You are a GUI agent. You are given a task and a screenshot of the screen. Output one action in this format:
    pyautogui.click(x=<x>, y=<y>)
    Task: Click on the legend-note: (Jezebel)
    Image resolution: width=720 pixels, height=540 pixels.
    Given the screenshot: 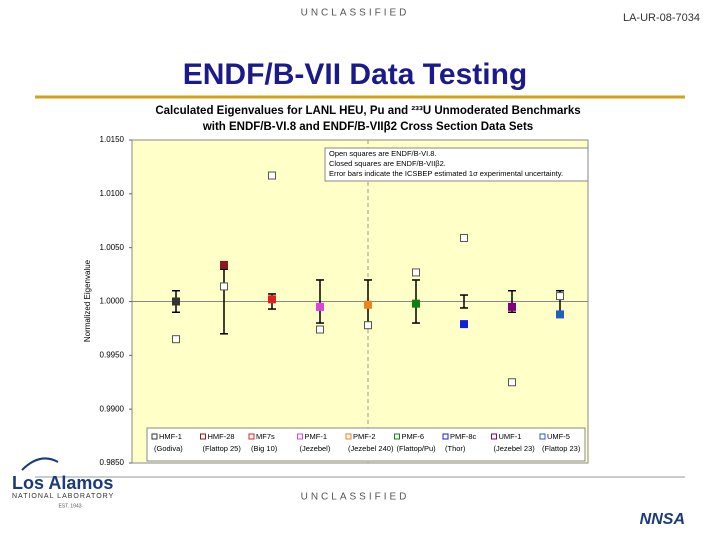 What is the action you would take?
    pyautogui.click(x=315, y=448)
    